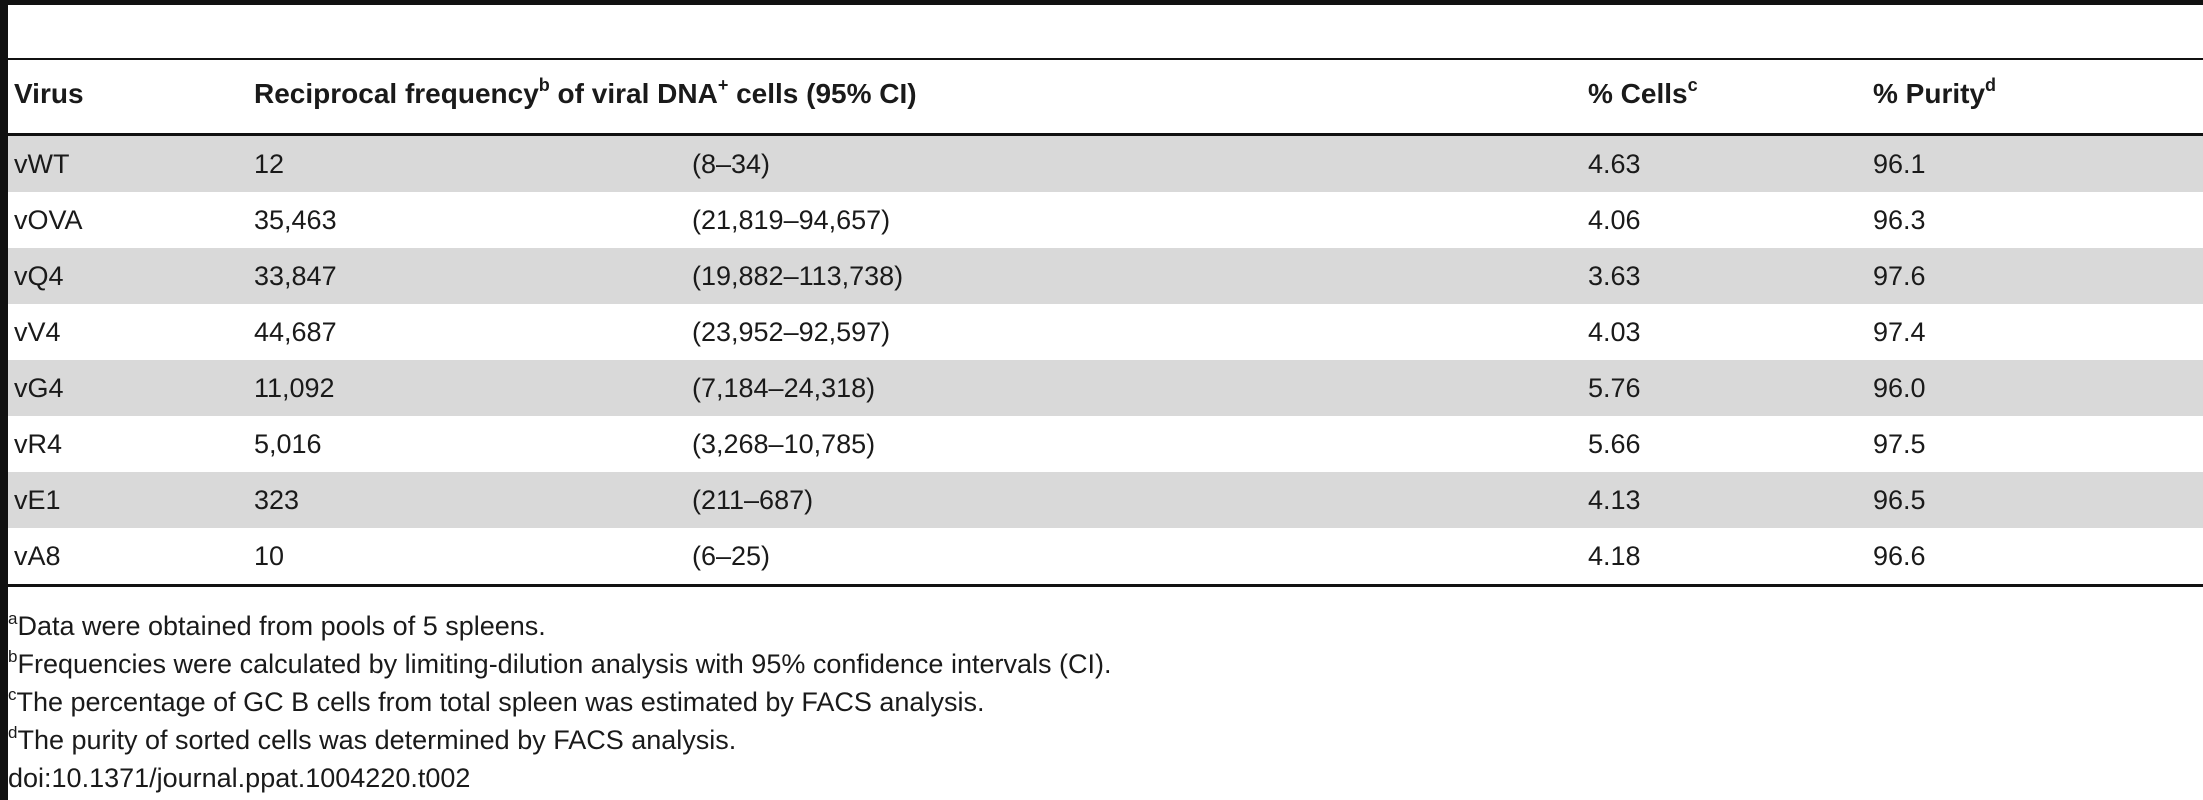 This screenshot has height=800, width=2203. Describe the element at coordinates (13, 656) in the screenshot. I see `footnote-mark: b` at that location.